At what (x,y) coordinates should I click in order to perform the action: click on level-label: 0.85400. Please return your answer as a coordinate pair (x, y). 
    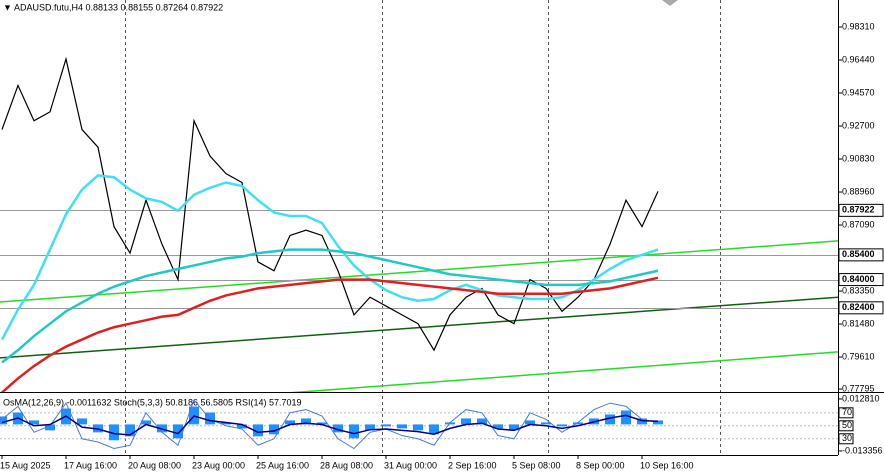
    Looking at the image, I should click on (858, 254).